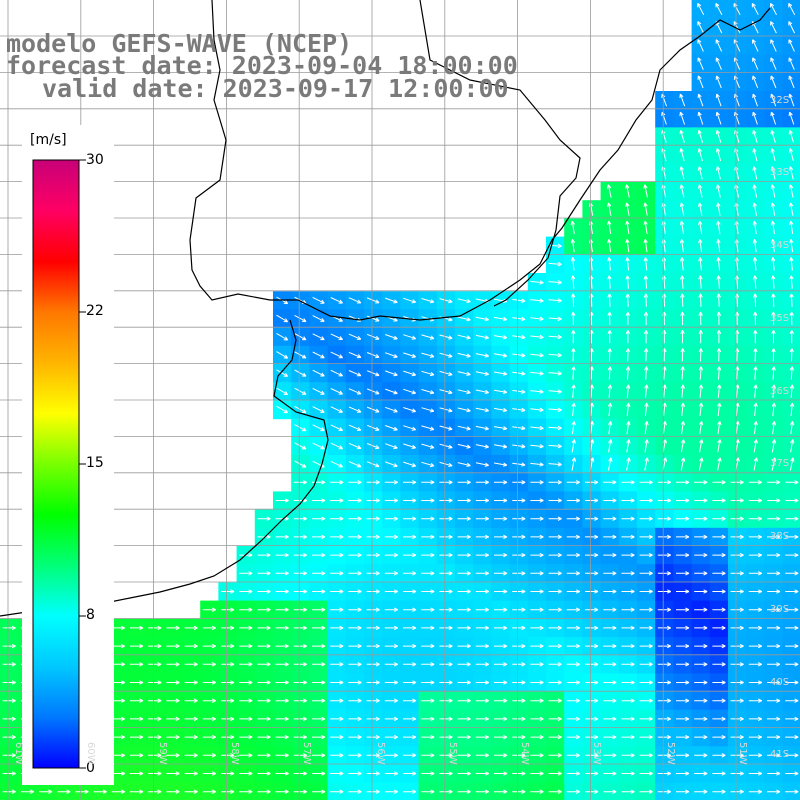 The height and width of the screenshot is (800, 800). What do you see at coordinates (68, 455) in the screenshot?
I see `colorbar` at bounding box center [68, 455].